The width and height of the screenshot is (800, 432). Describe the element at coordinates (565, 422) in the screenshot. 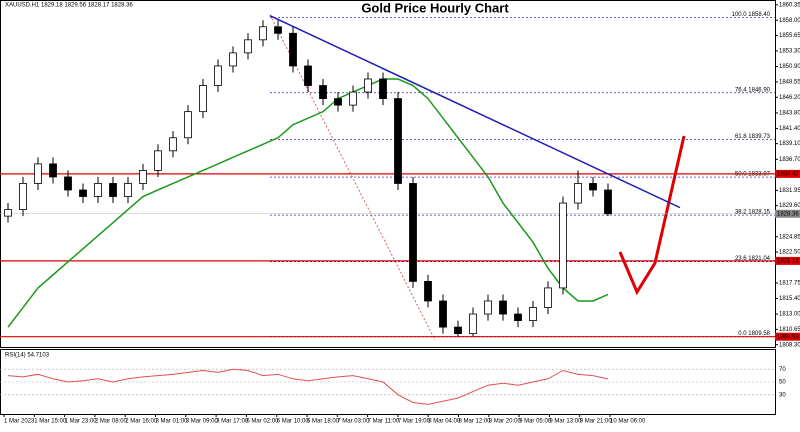

I see `x-tick-label: 9 Mar 13:00` at that location.